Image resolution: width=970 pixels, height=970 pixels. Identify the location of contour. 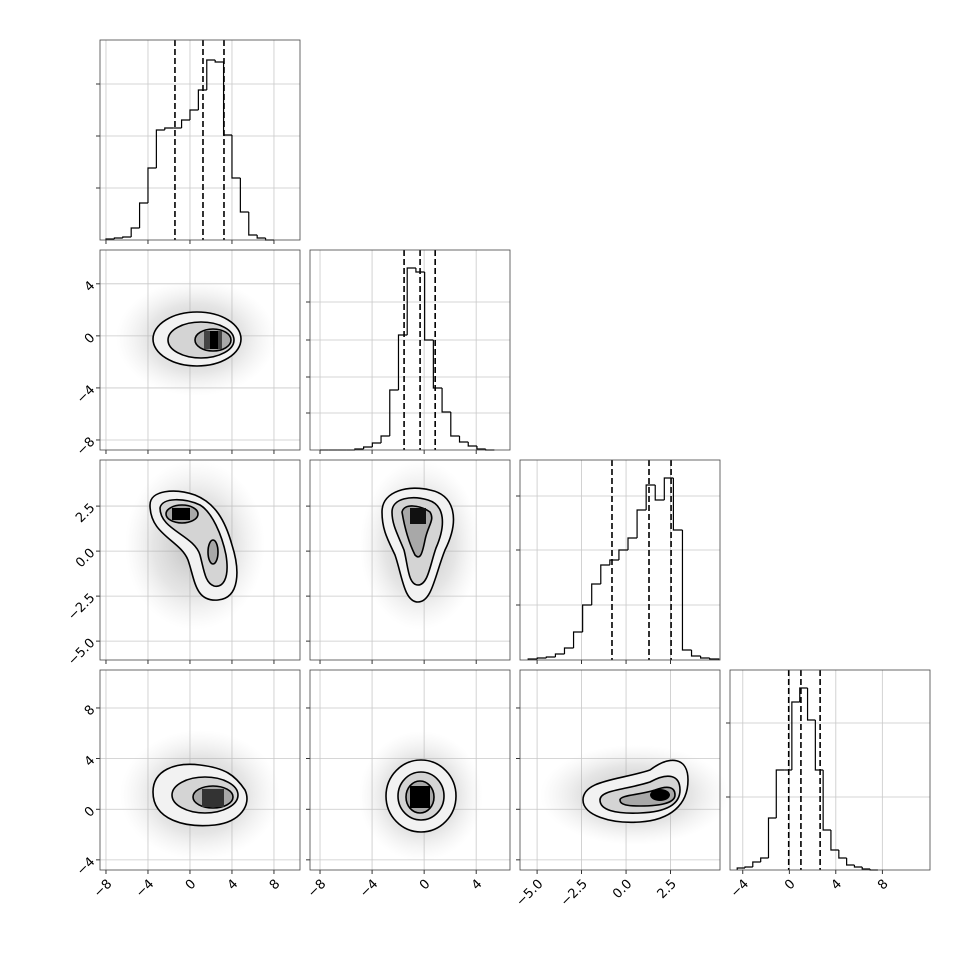
(213, 552).